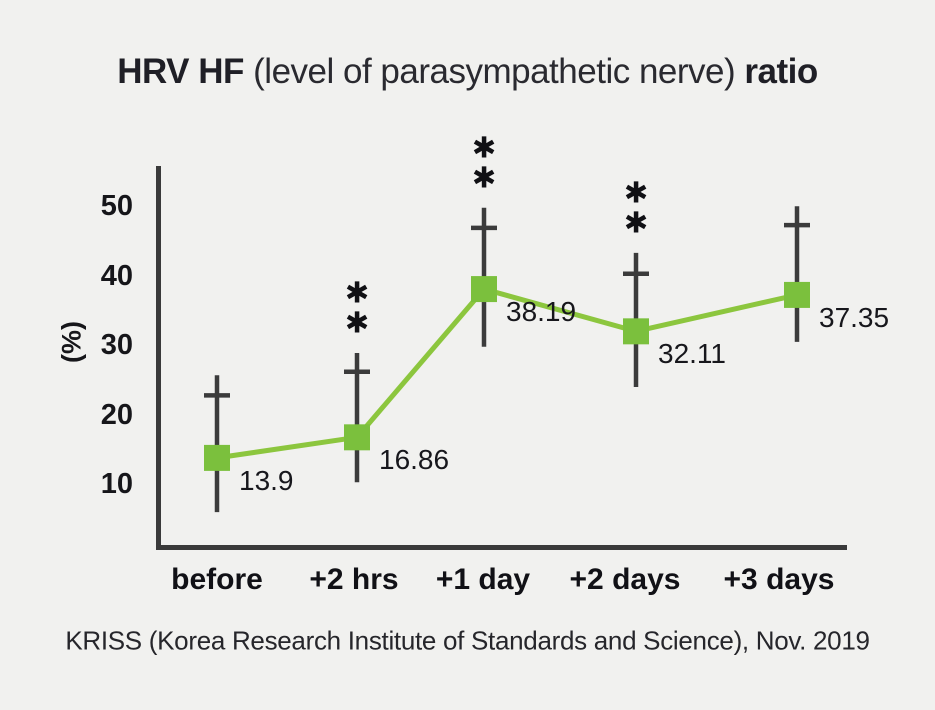 Image resolution: width=935 pixels, height=710 pixels. What do you see at coordinates (779, 579) in the screenshot?
I see `x-axis-category-label: +3 days` at bounding box center [779, 579].